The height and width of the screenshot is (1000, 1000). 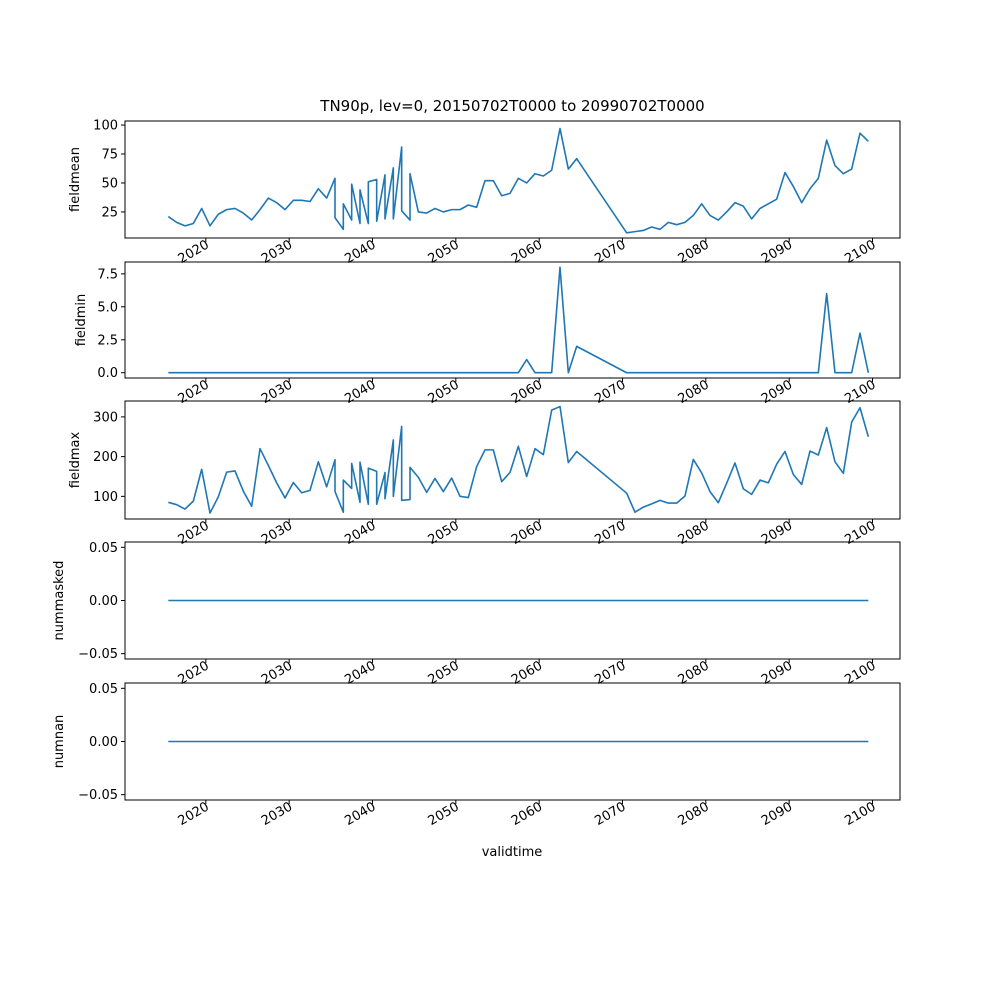 What do you see at coordinates (105, 457) in the screenshot?
I see `y-tick-label: 200` at bounding box center [105, 457].